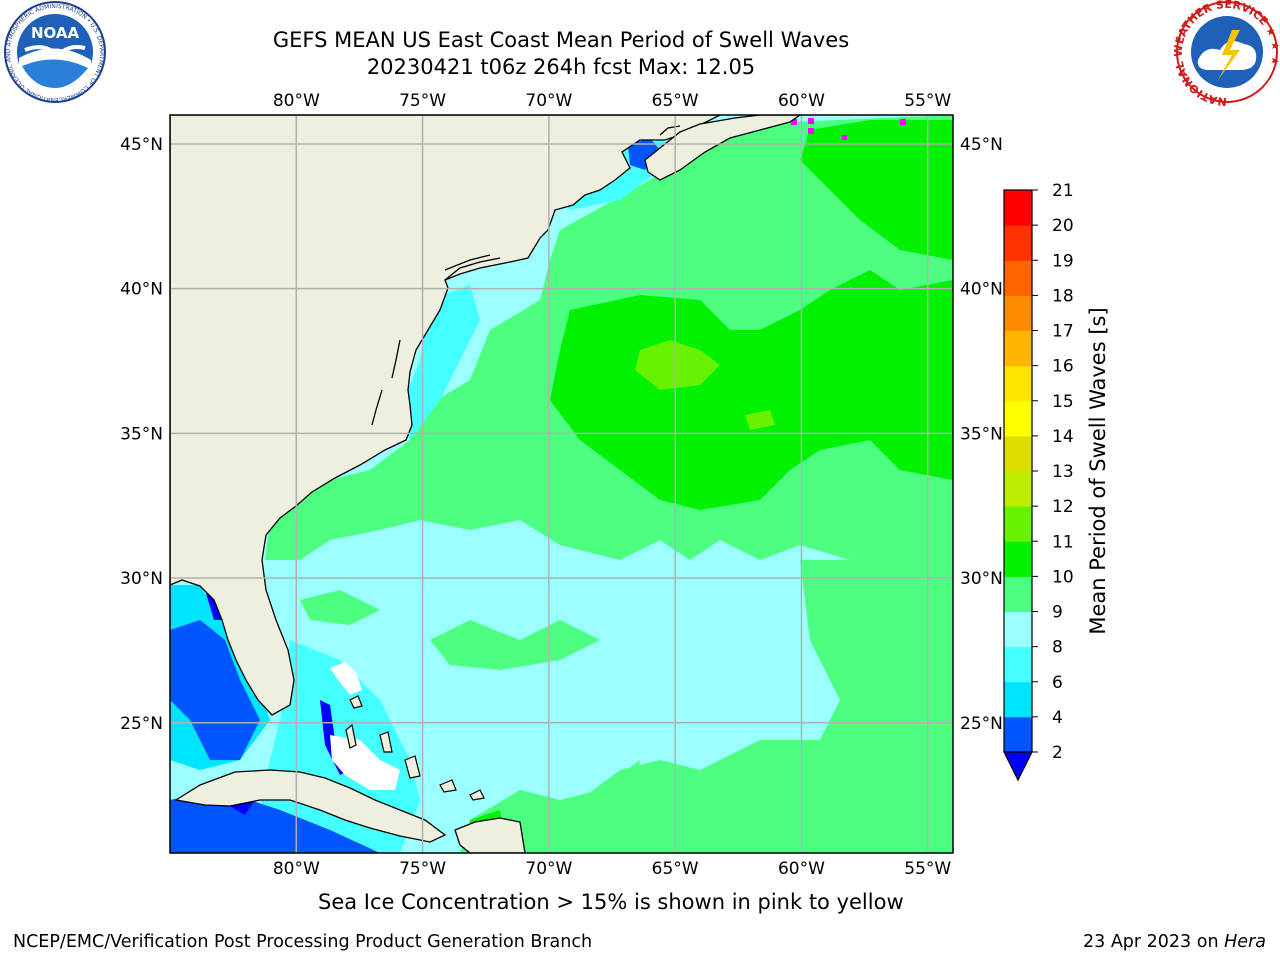 The height and width of the screenshot is (960, 1280). What do you see at coordinates (422, 101) in the screenshot?
I see `lon-tick-label-top: 75°W` at bounding box center [422, 101].